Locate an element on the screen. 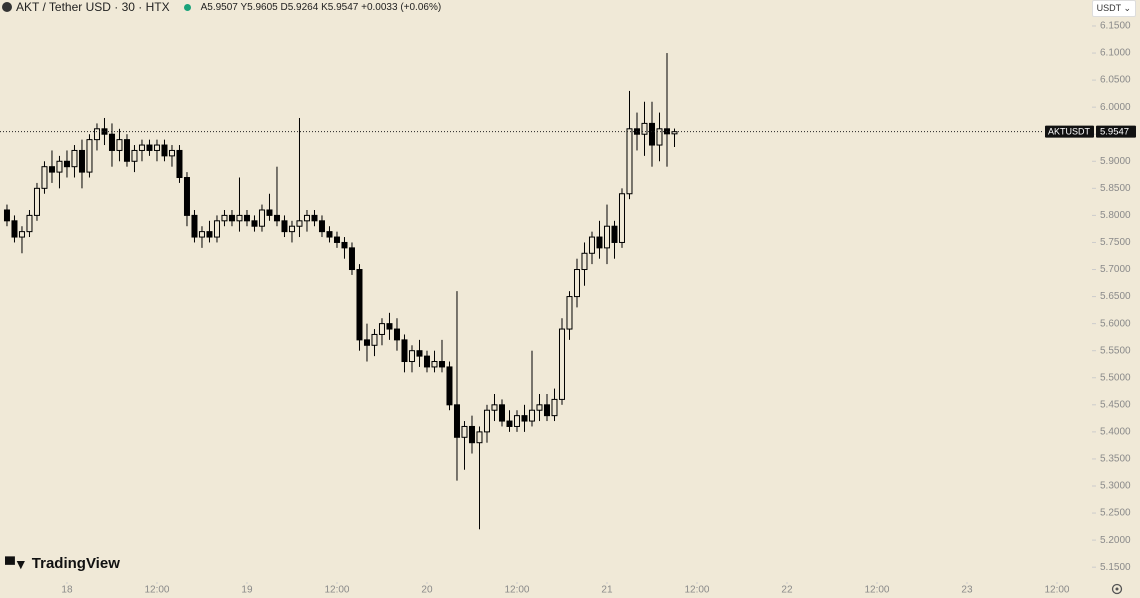  y-tick-label: 5.4000 is located at coordinates (1115, 432).